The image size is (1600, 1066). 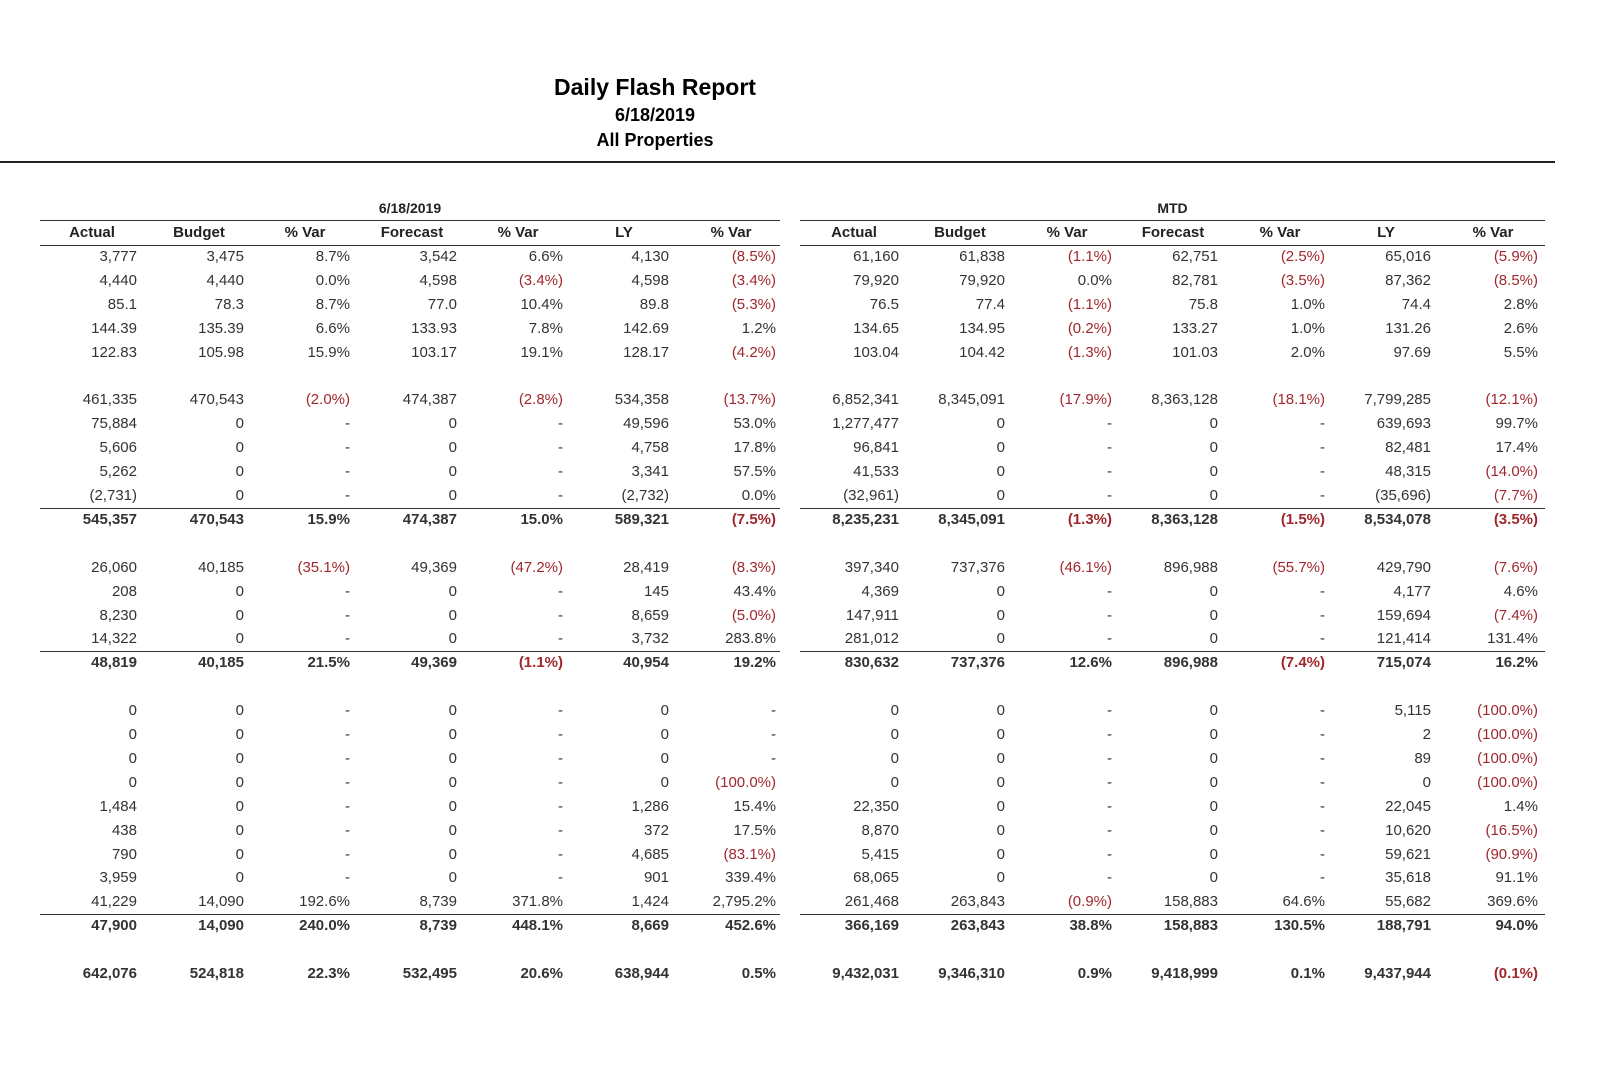 What do you see at coordinates (1089, 902) in the screenshot?
I see `data-cell: (0.9%)` at bounding box center [1089, 902].